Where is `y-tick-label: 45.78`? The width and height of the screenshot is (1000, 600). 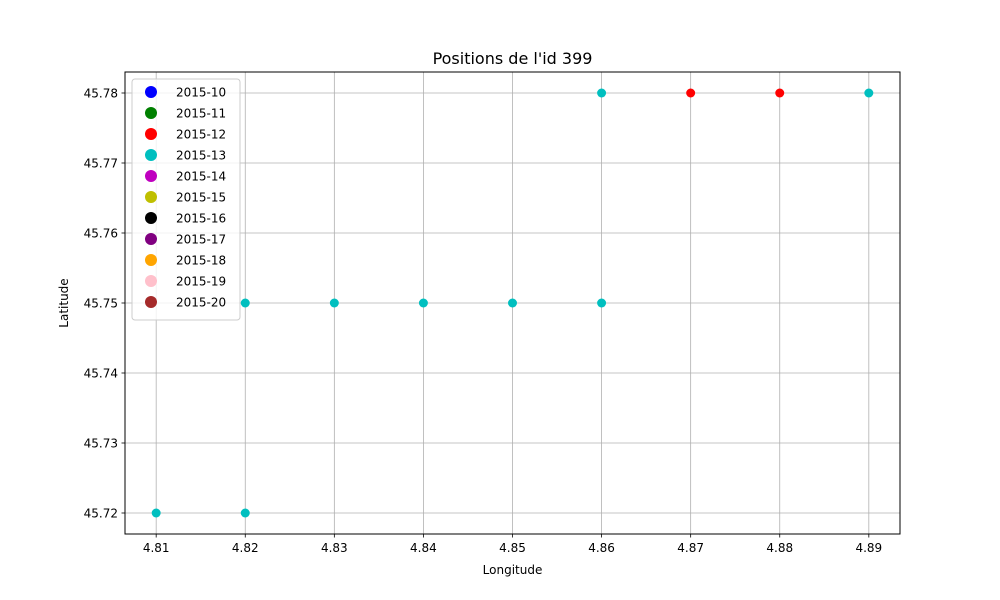
y-tick-label: 45.78 is located at coordinates (101, 94).